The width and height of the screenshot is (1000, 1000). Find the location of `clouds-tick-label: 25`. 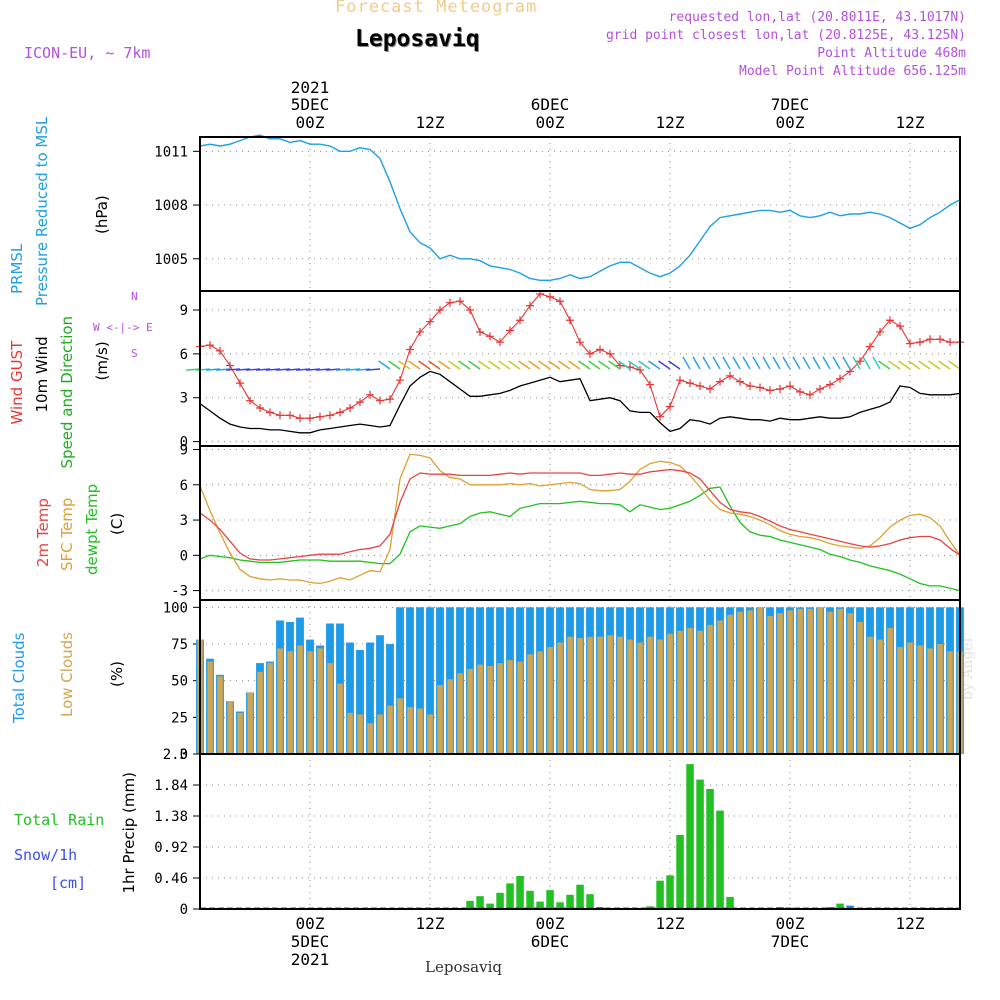

clouds-tick-label: 25 is located at coordinates (179, 718).